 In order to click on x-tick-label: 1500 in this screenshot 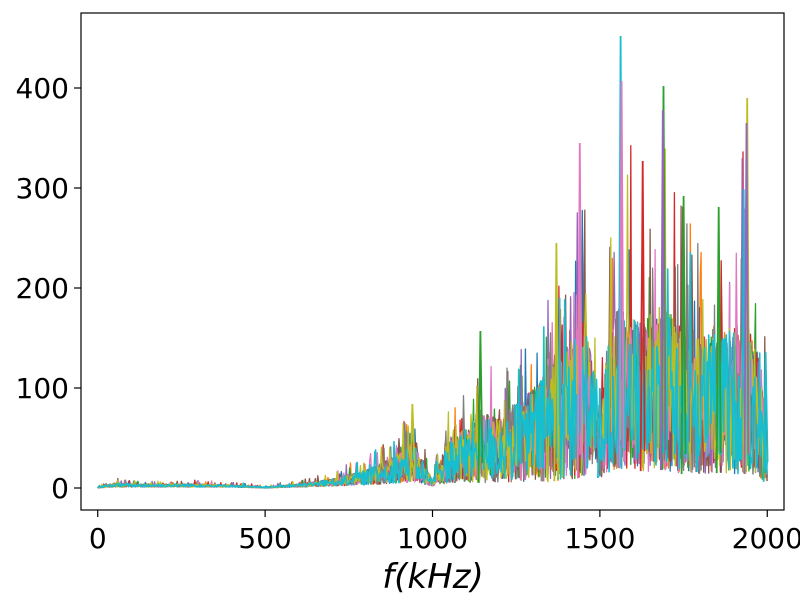, I will do `click(599, 538)`.